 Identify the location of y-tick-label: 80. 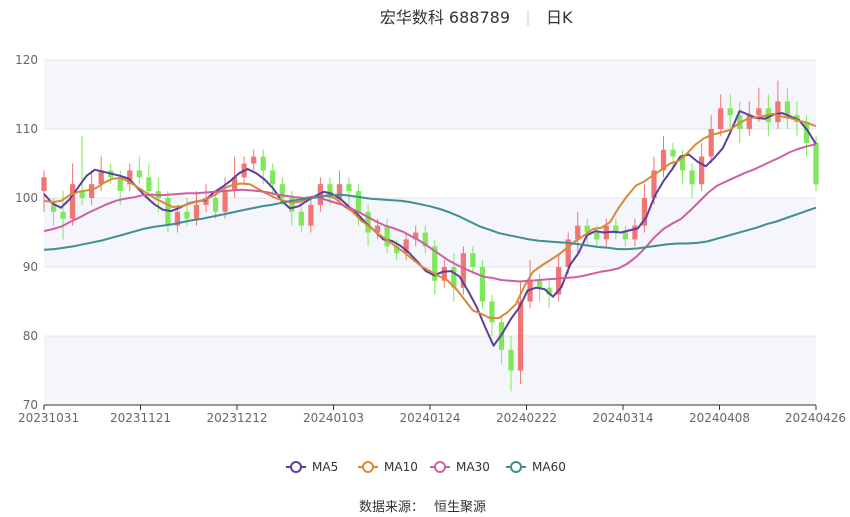
(30, 336).